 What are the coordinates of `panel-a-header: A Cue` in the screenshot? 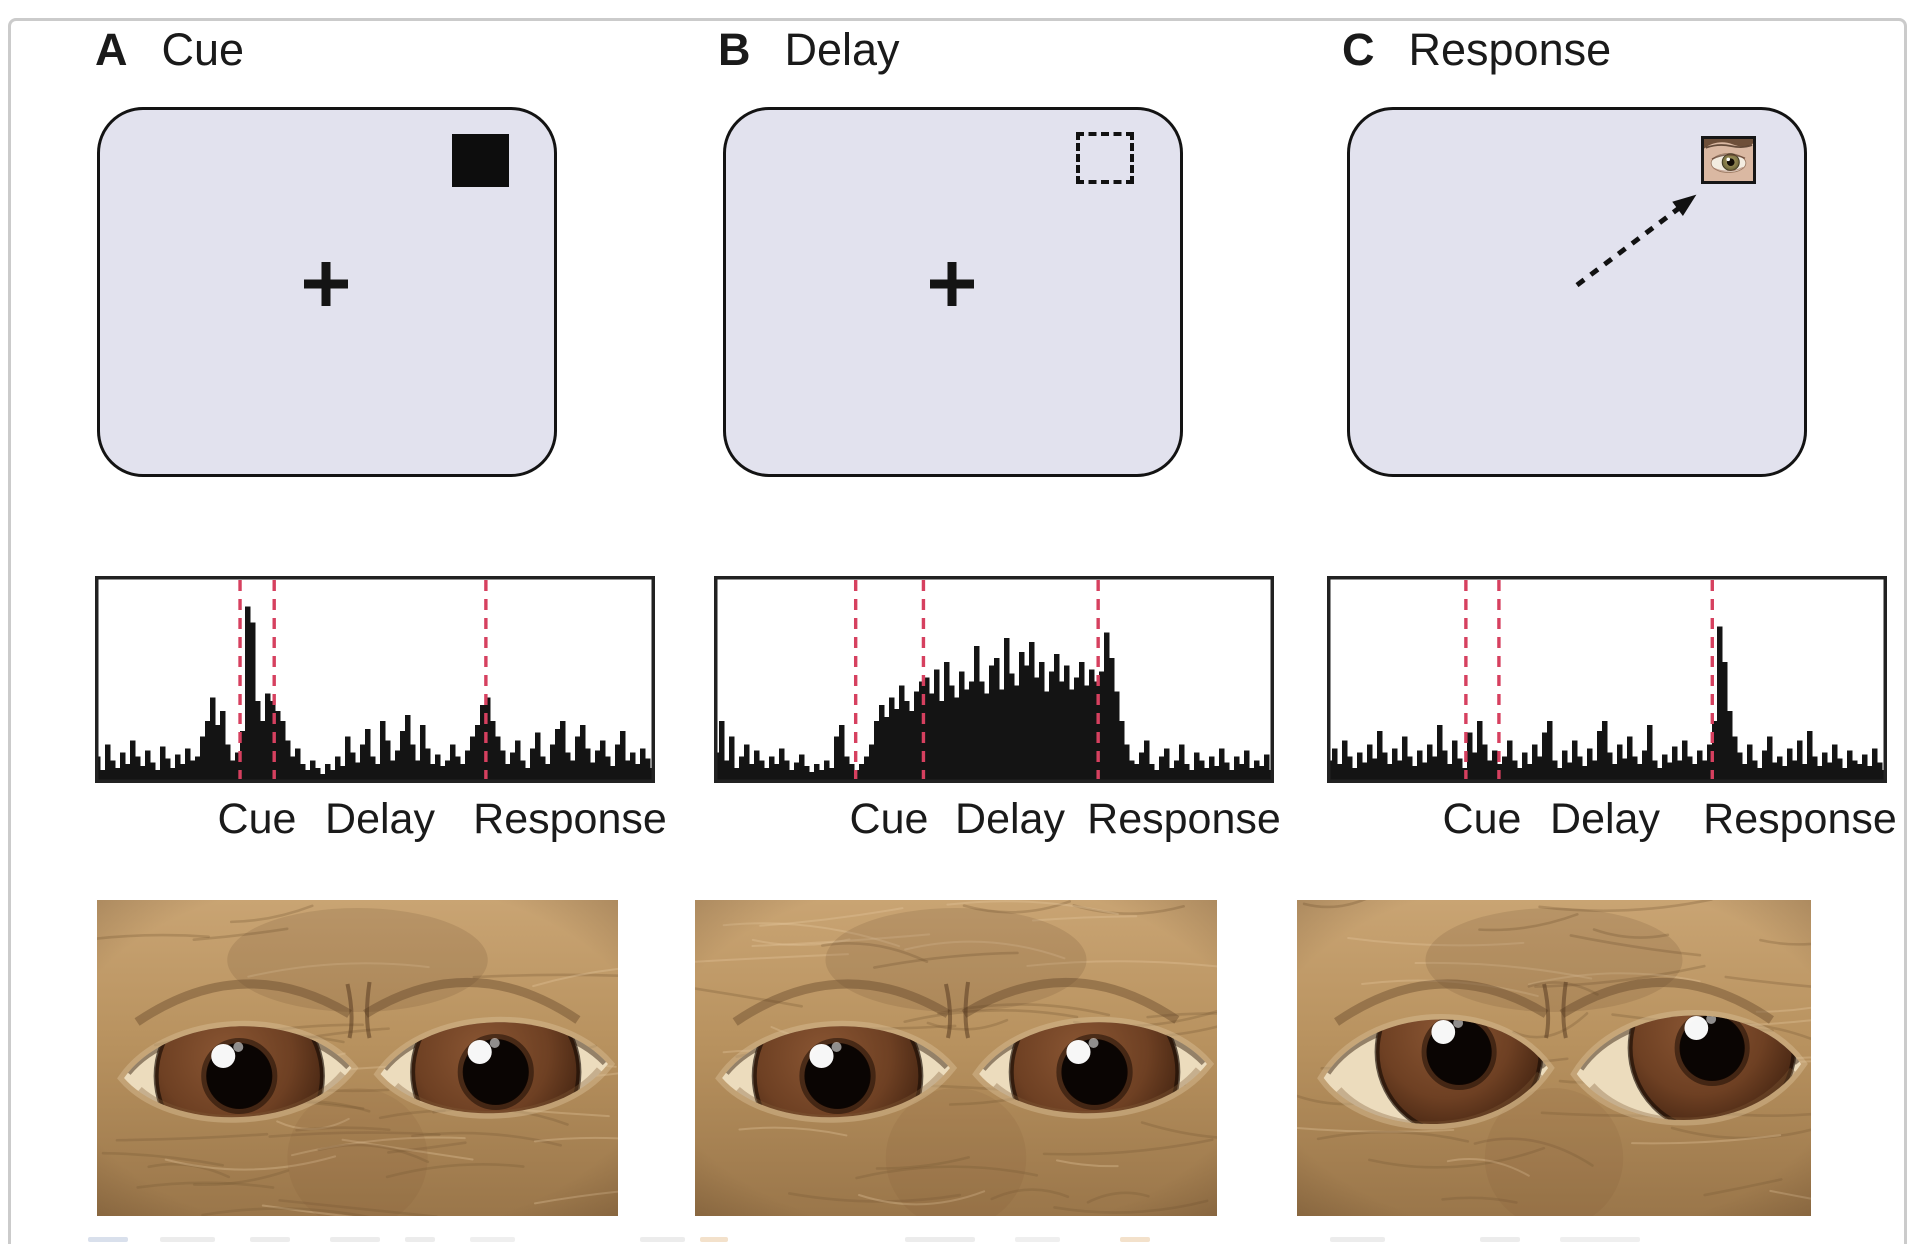 It's located at (169, 50).